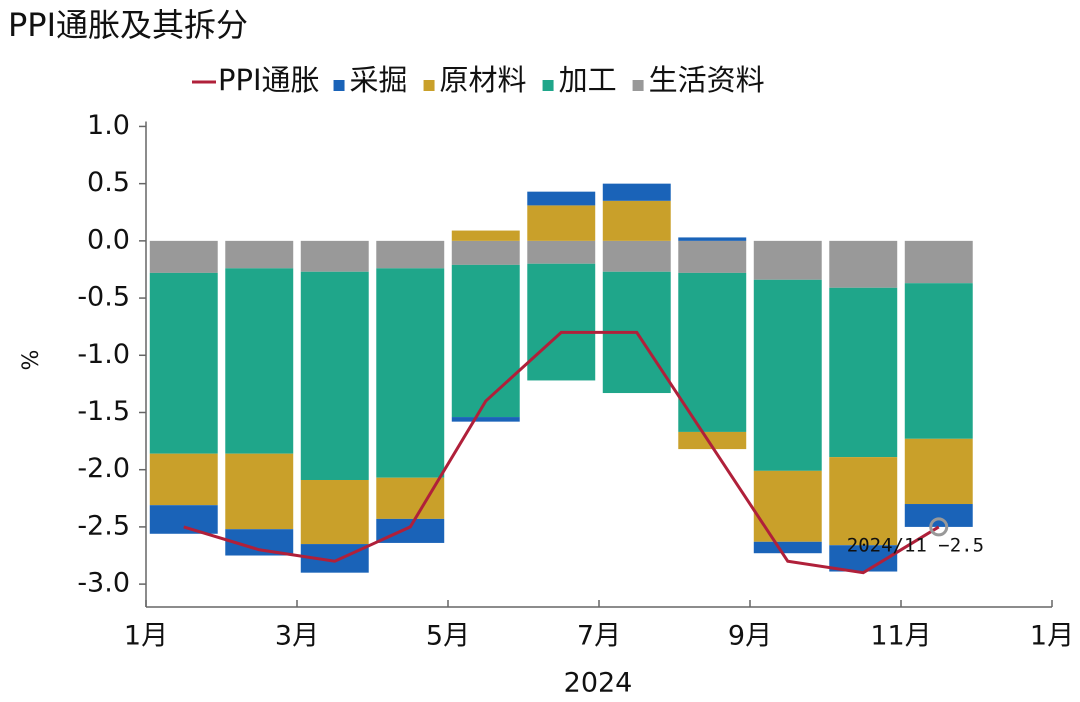 The width and height of the screenshot is (1080, 702). Describe the element at coordinates (103, 411) in the screenshot. I see `y-tick-label: -1.5` at that location.